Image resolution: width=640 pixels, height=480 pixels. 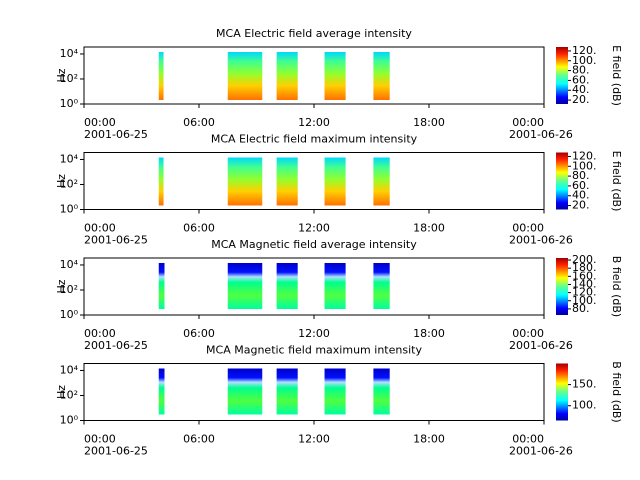 What do you see at coordinates (584, 283) in the screenshot?
I see `colorbar-tick-label: 140.` at bounding box center [584, 283].